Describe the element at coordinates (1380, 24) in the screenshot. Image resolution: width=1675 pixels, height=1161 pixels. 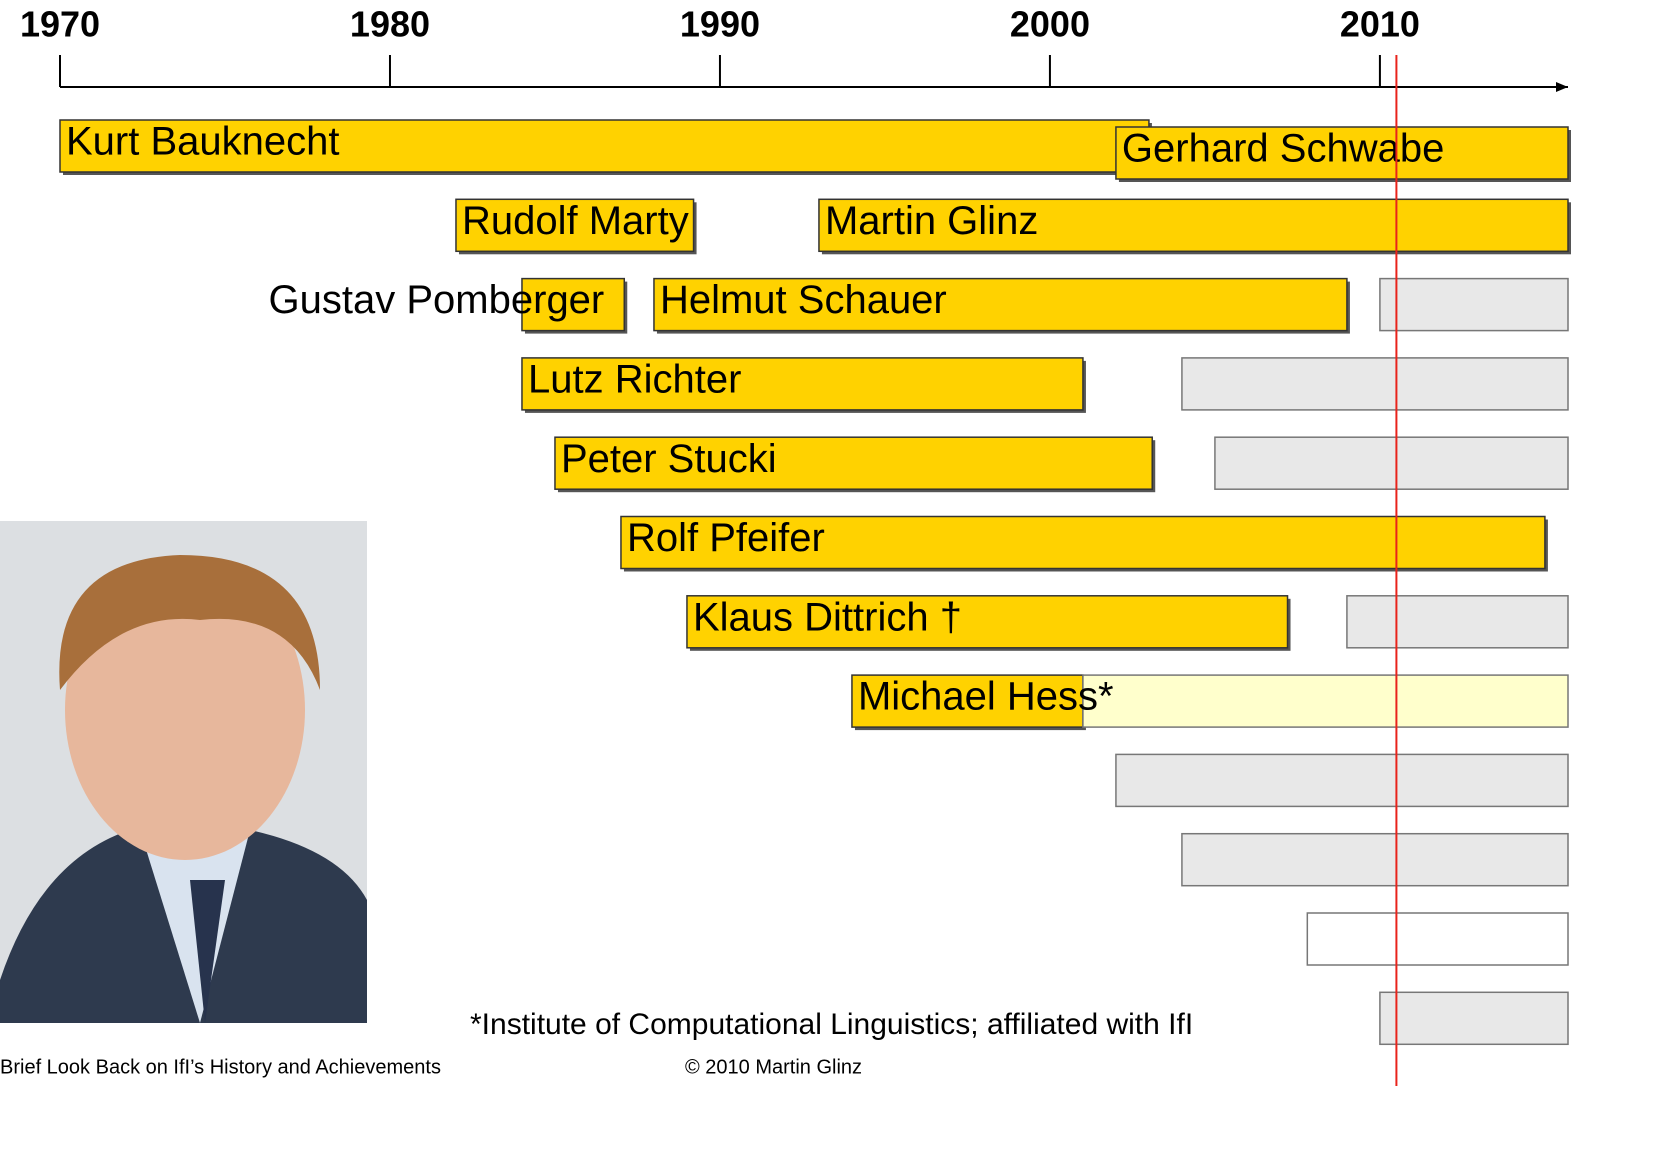
I see `x-tick-label: 2010` at that location.